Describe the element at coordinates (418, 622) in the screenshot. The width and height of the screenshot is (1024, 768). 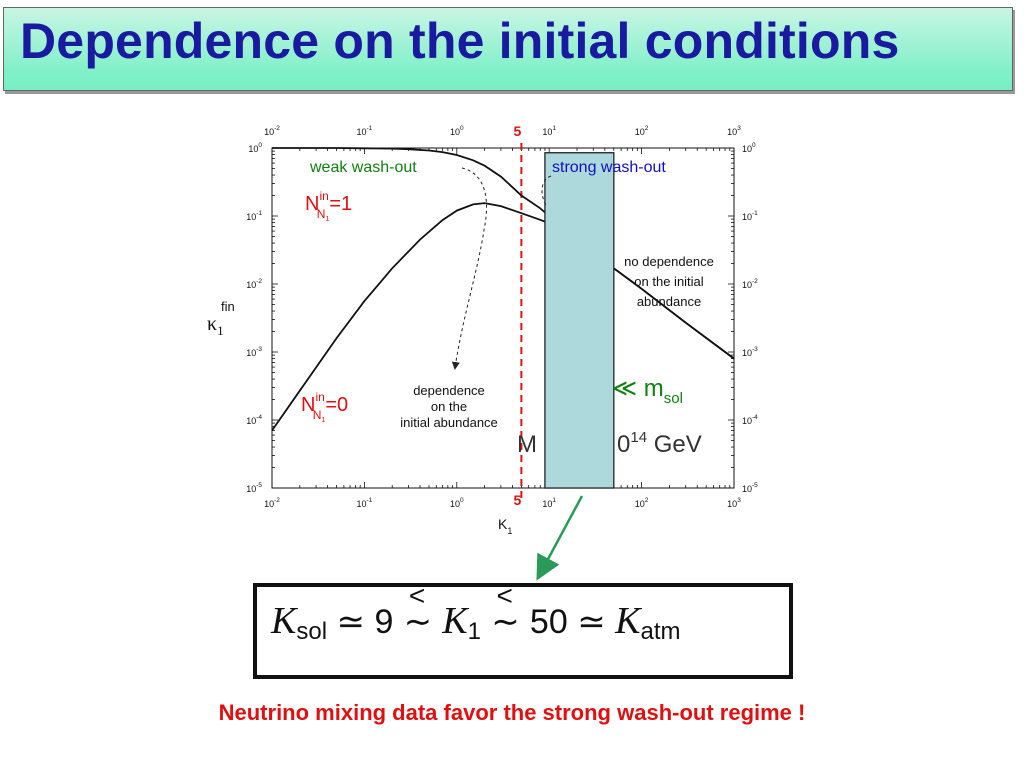
I see `sim-1: ∼` at that location.